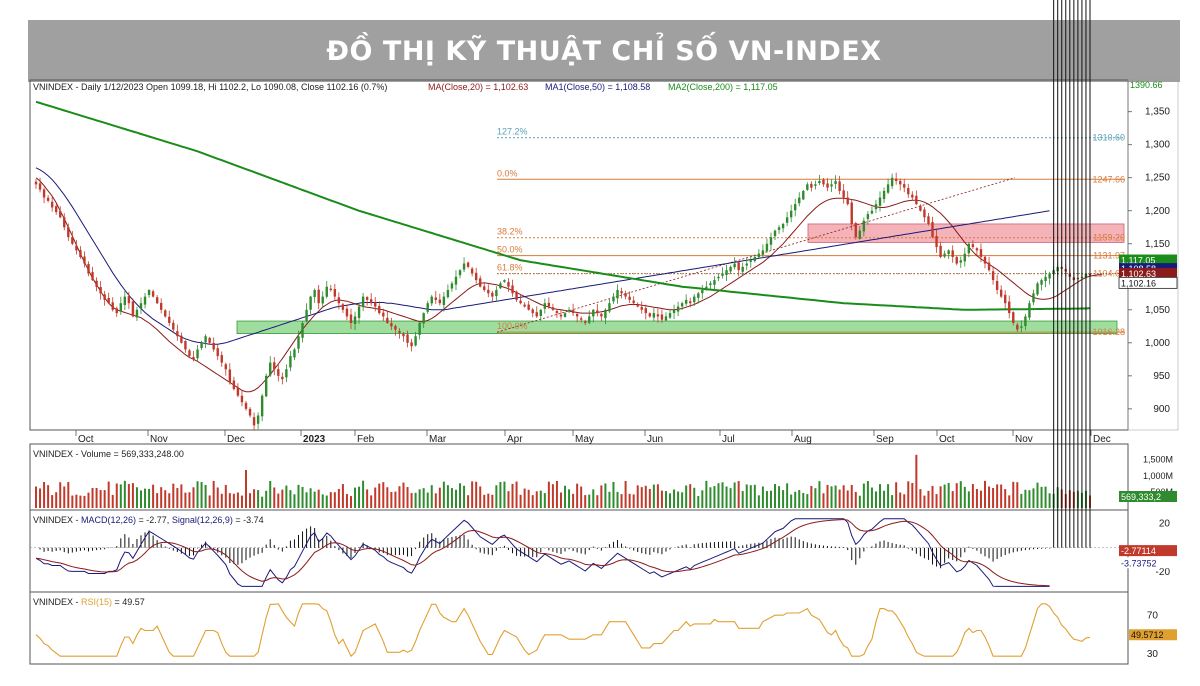 The image size is (1200, 686). Describe the element at coordinates (366, 439) in the screenshot. I see `x-tick-label-4: Feb` at that location.